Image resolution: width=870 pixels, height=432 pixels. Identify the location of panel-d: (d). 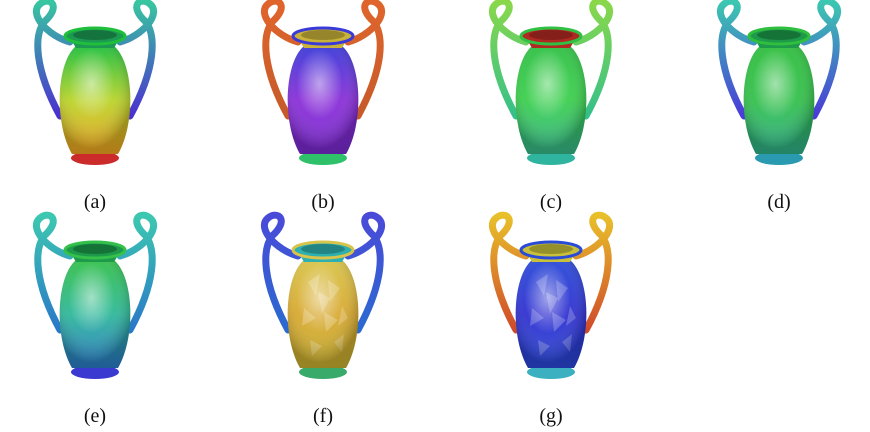
(779, 106).